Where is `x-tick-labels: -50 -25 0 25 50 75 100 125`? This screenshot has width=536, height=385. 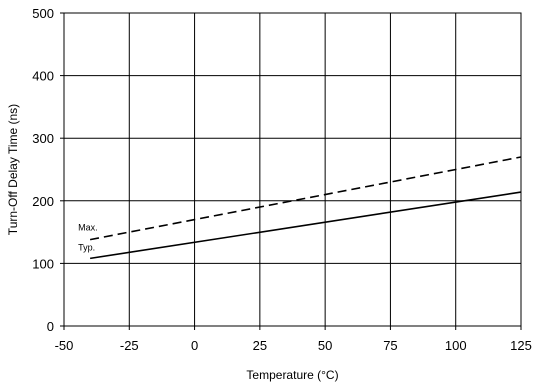 x-tick-labels: -50 -25 0 25 50 75 100 125 is located at coordinates (293, 345).